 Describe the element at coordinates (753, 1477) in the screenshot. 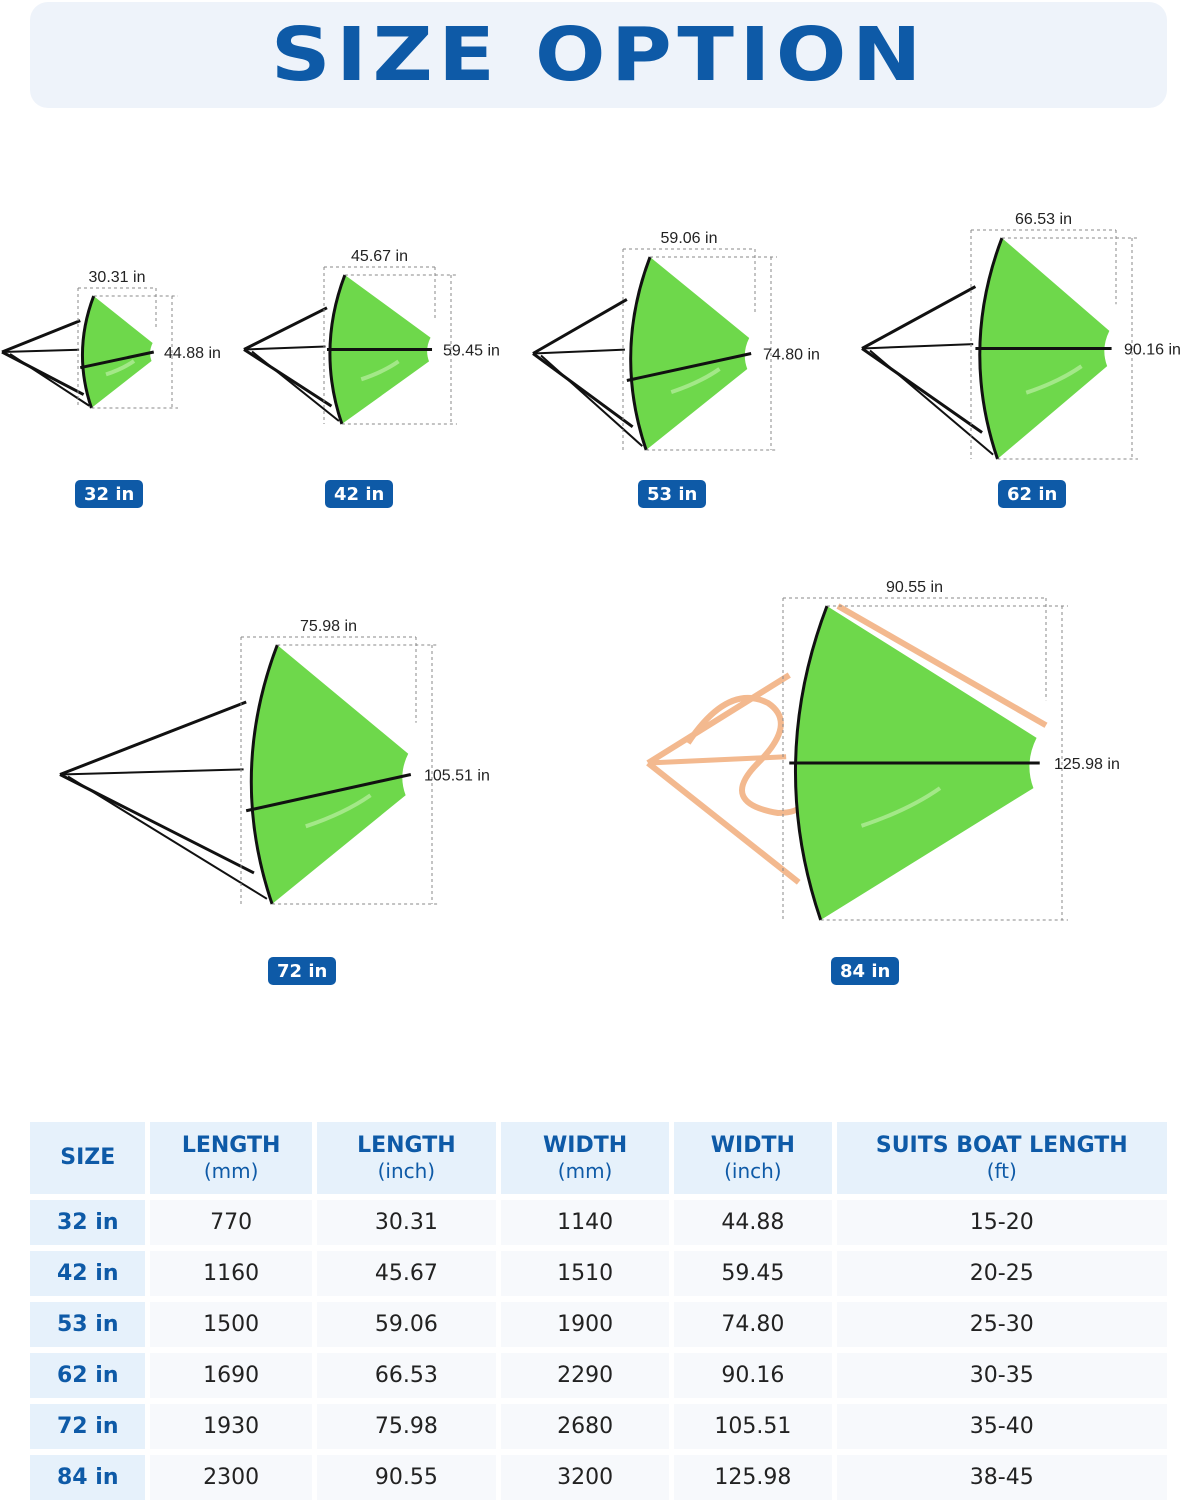

I see `table-cell: 125.98` at that location.